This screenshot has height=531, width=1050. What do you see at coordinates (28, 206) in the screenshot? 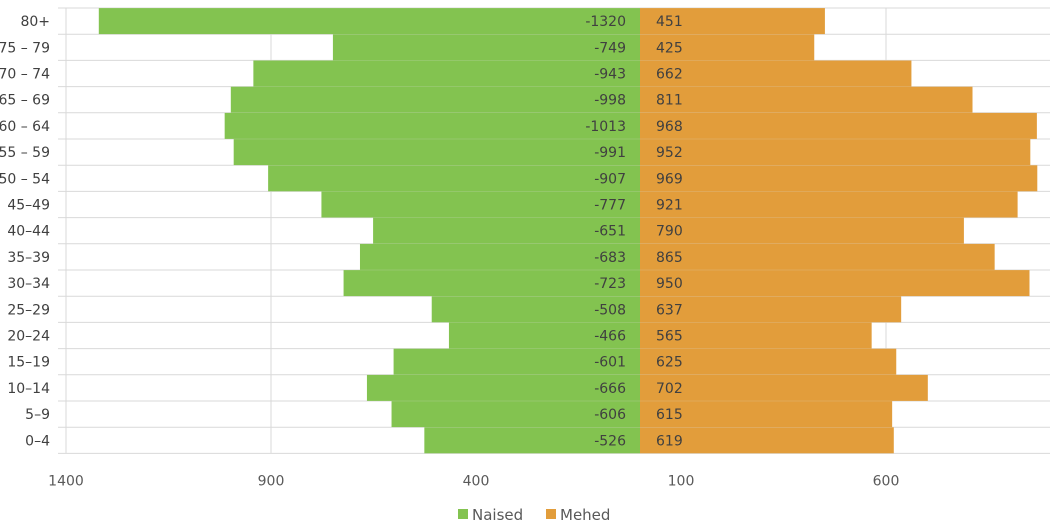
I see `category-label-7: 45–49` at bounding box center [28, 206].